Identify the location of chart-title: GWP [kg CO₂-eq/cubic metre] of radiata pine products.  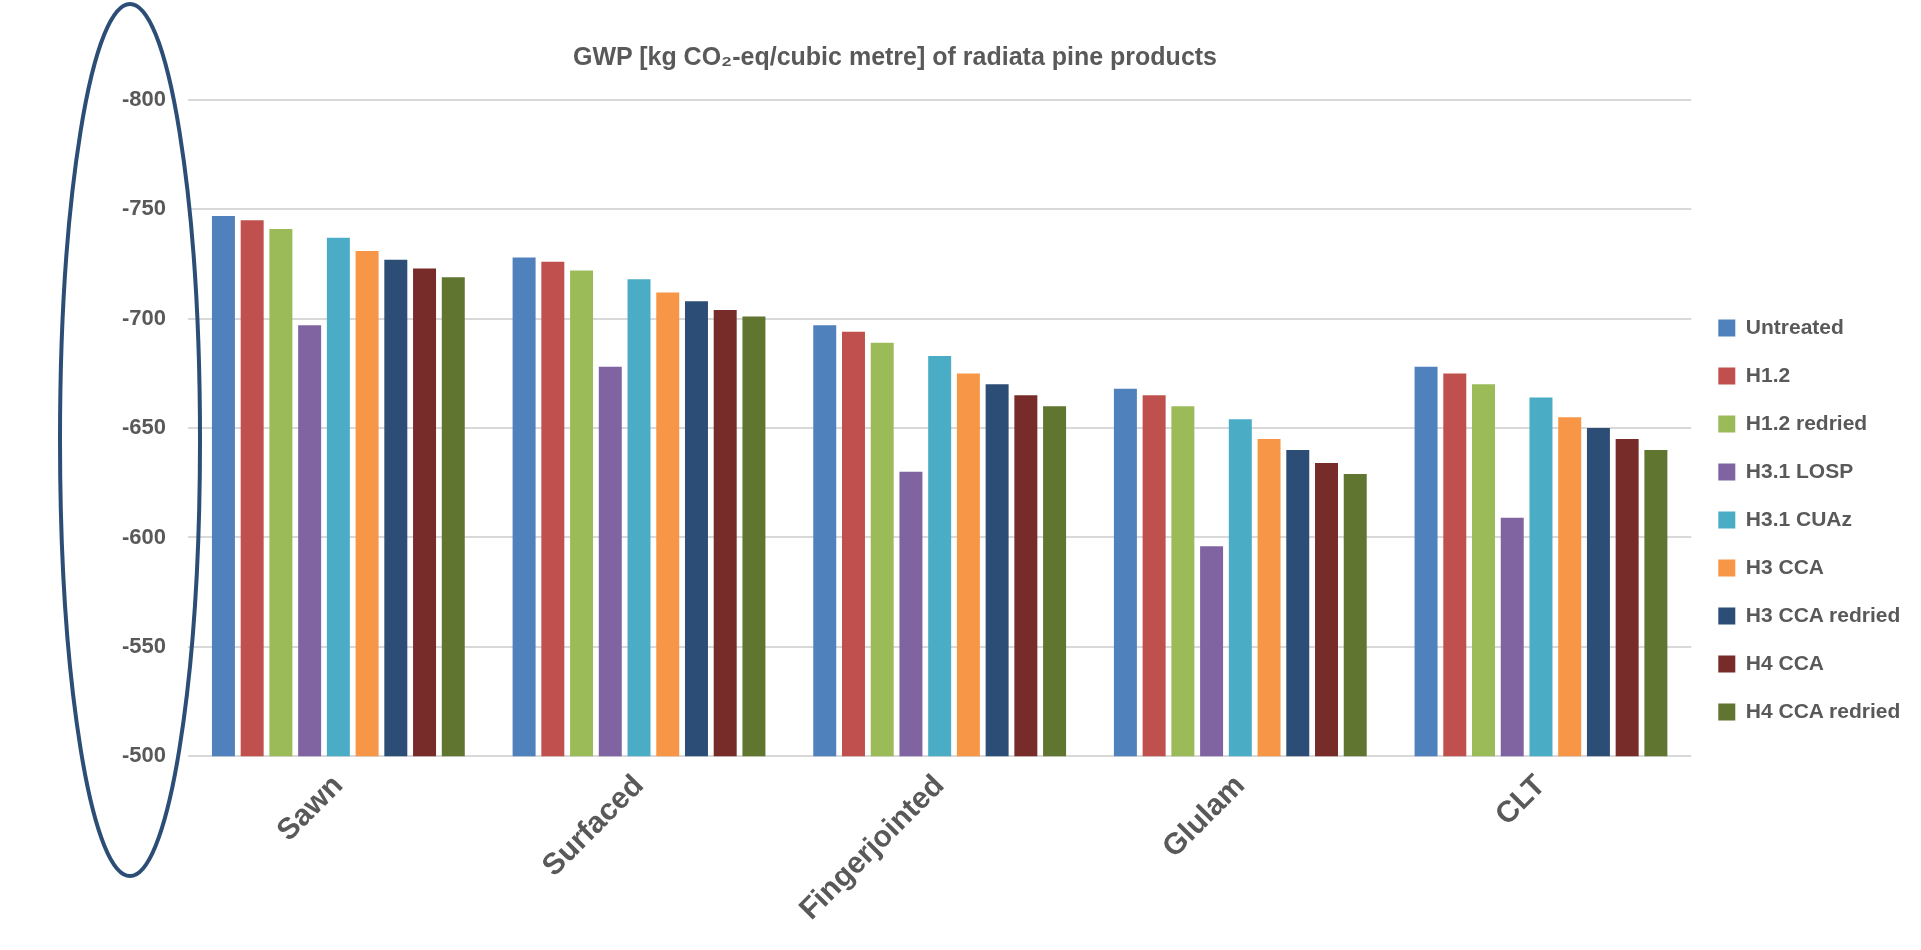
(895, 56).